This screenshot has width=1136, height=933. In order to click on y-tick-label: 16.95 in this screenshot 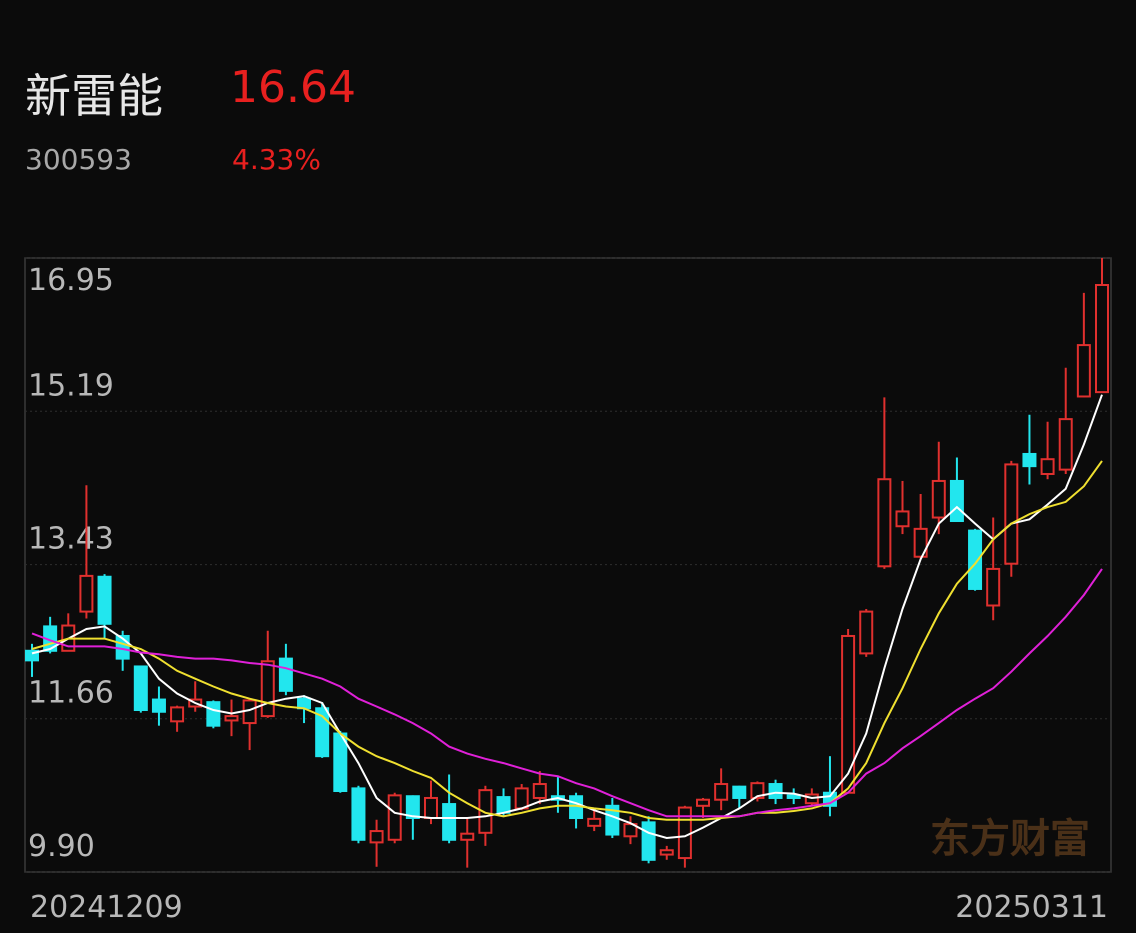, I will do `click(71, 280)`.